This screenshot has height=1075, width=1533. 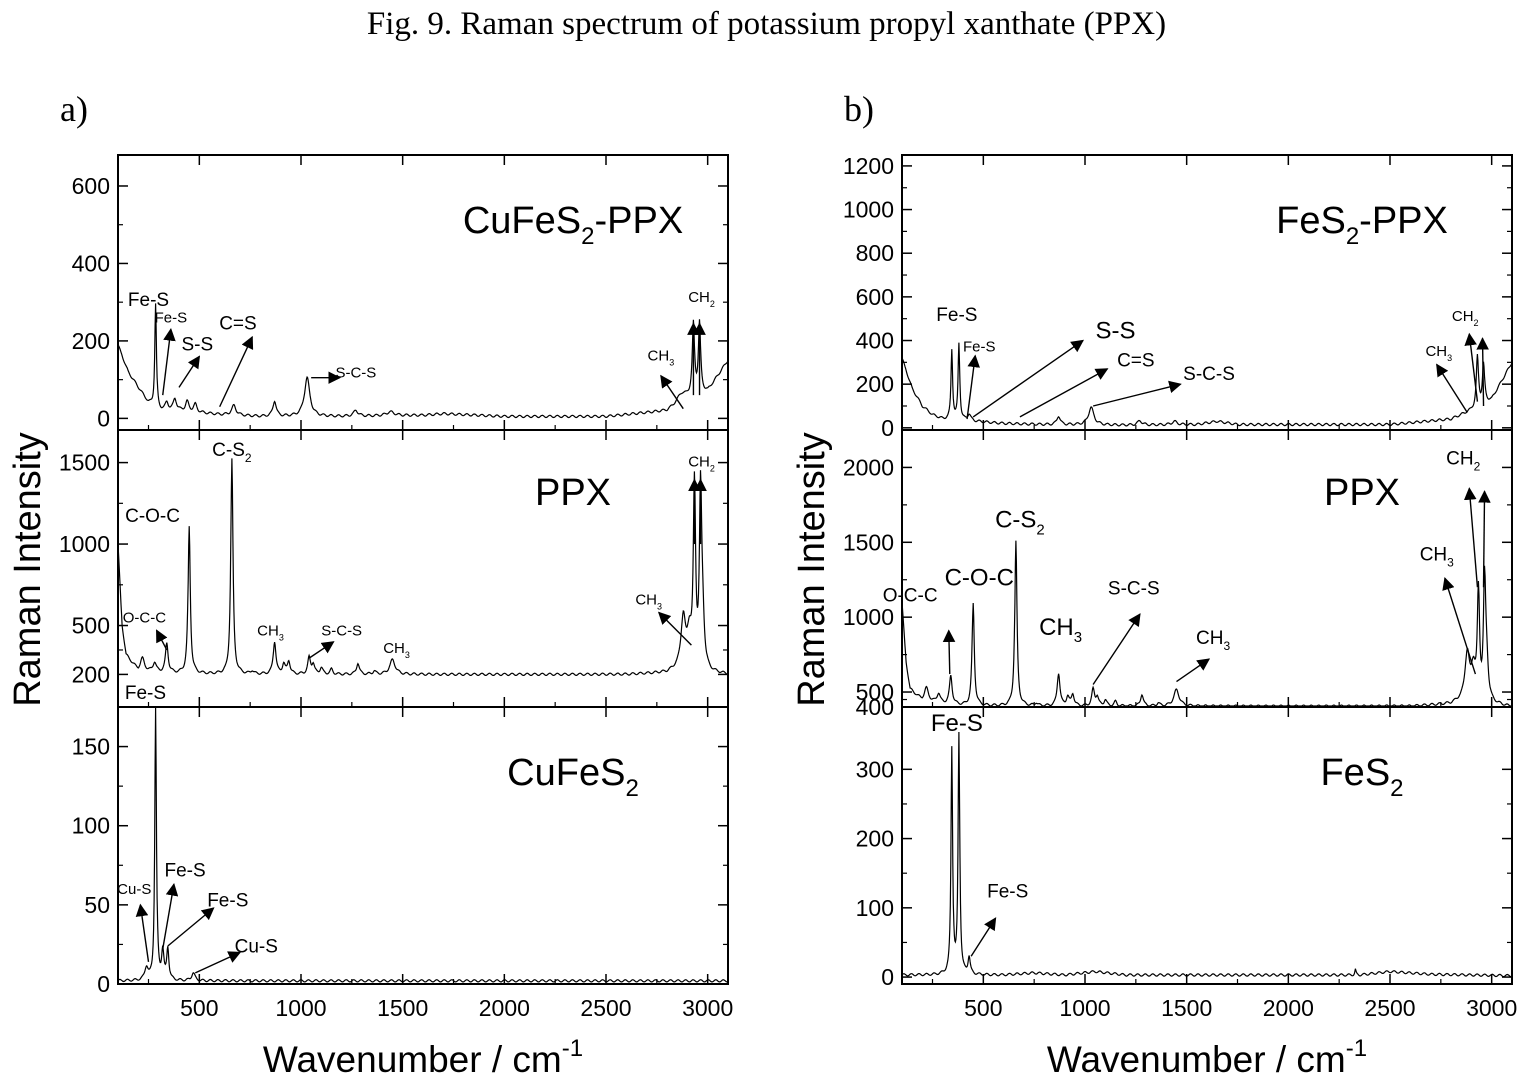 I want to click on subplot-frame, so click(x=423, y=845).